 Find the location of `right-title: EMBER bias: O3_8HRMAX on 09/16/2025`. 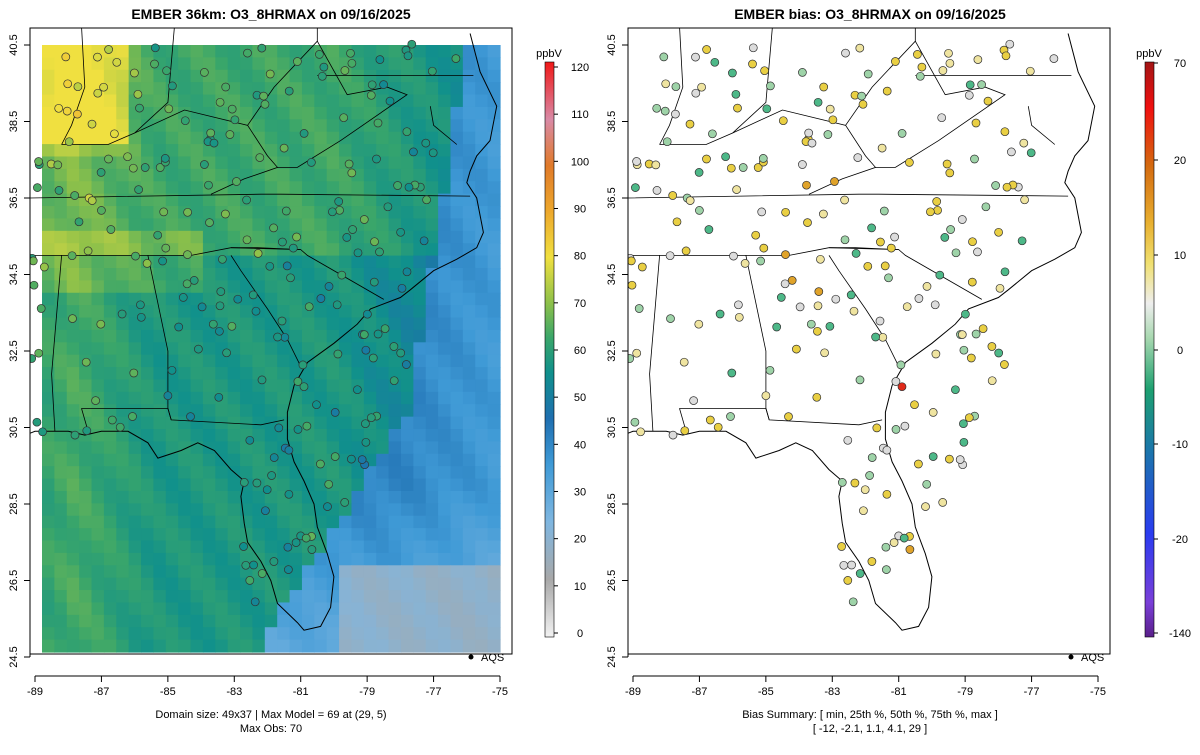

right-title: EMBER bias: O3_8HRMAX on 09/16/2025 is located at coordinates (870, 14).